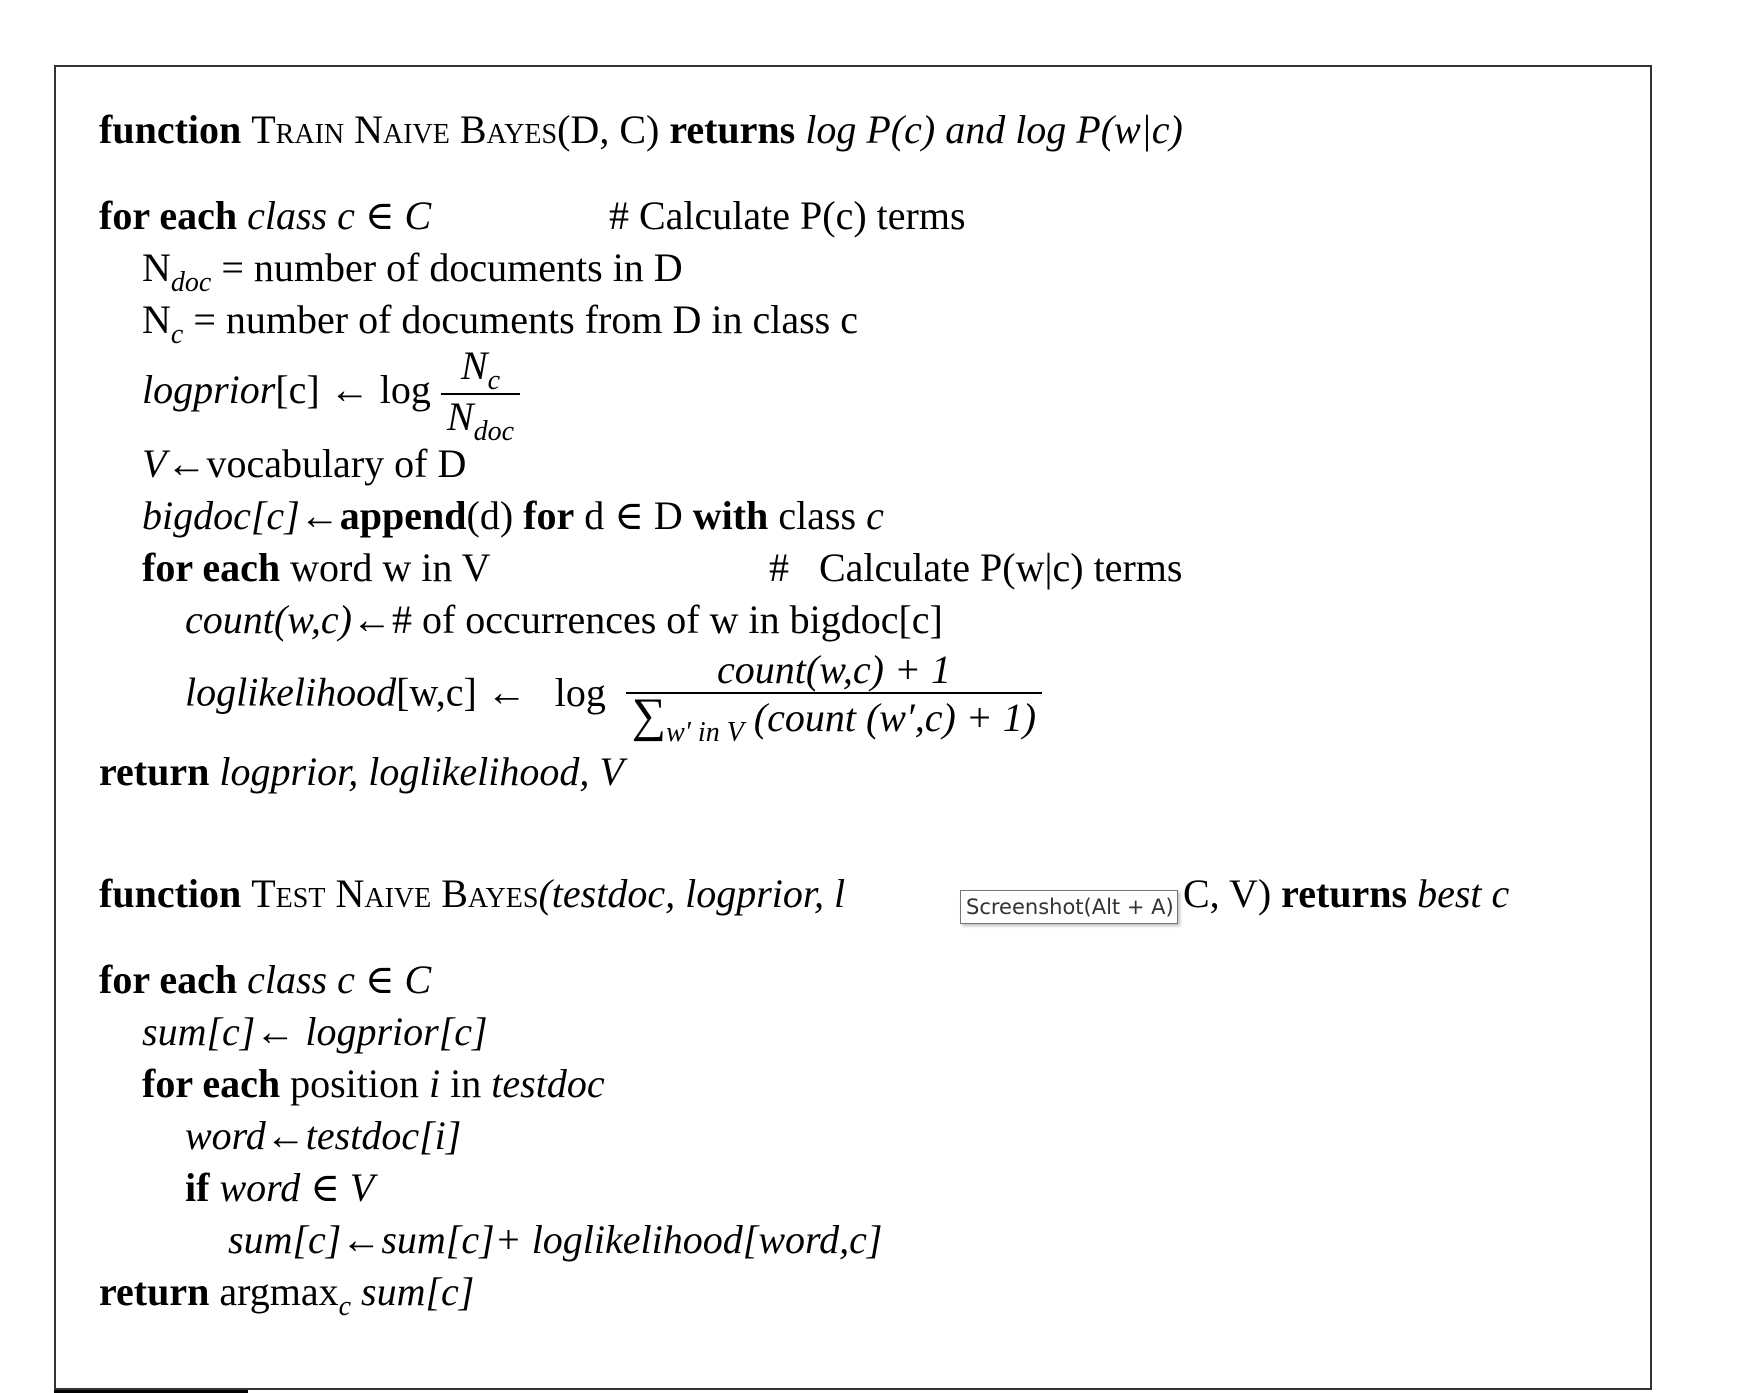  Describe the element at coordinates (154, 463) in the screenshot. I see `vocab-var: V` at that location.